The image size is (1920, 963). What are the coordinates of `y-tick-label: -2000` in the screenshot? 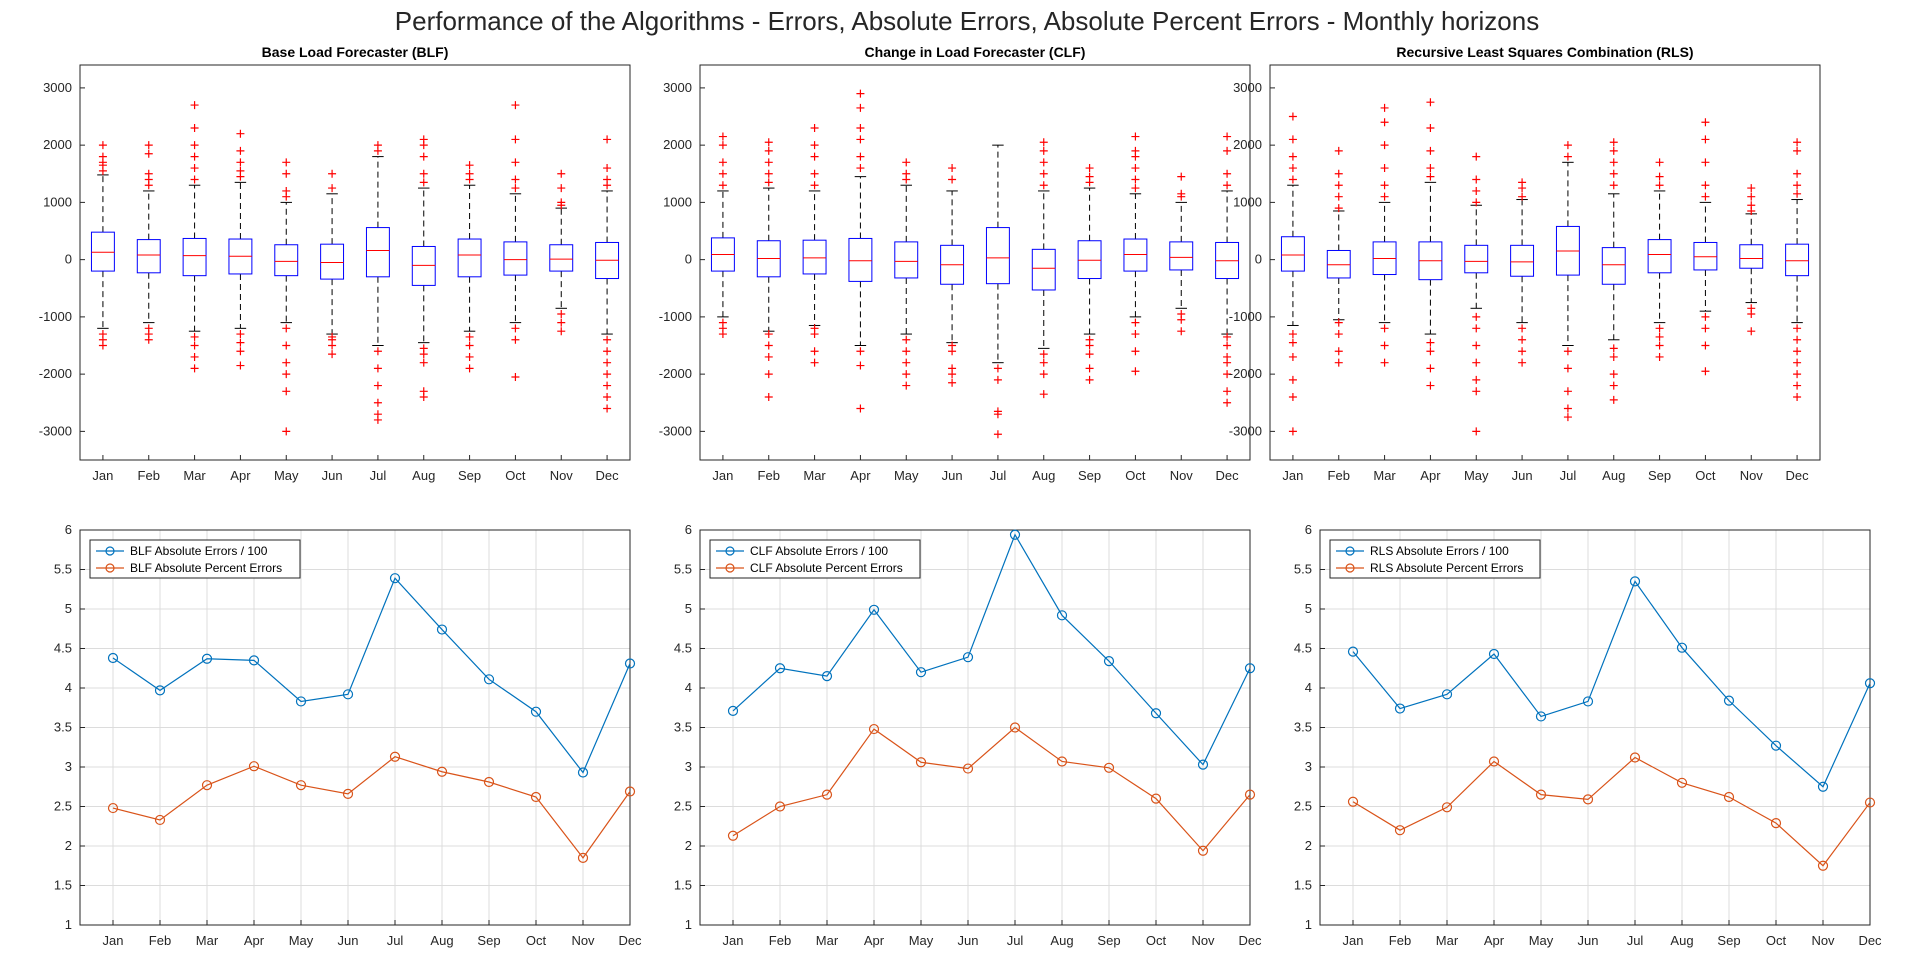 It's located at (1245, 373).